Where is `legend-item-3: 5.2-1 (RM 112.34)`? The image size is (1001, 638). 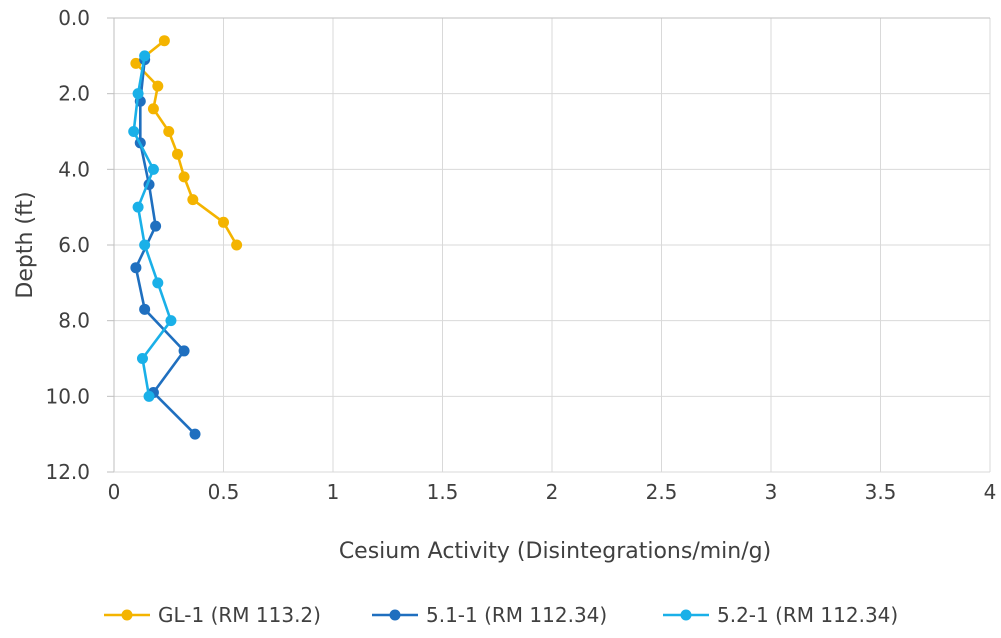
legend-item-3: 5.2-1 (RM 112.34) is located at coordinates (780, 615).